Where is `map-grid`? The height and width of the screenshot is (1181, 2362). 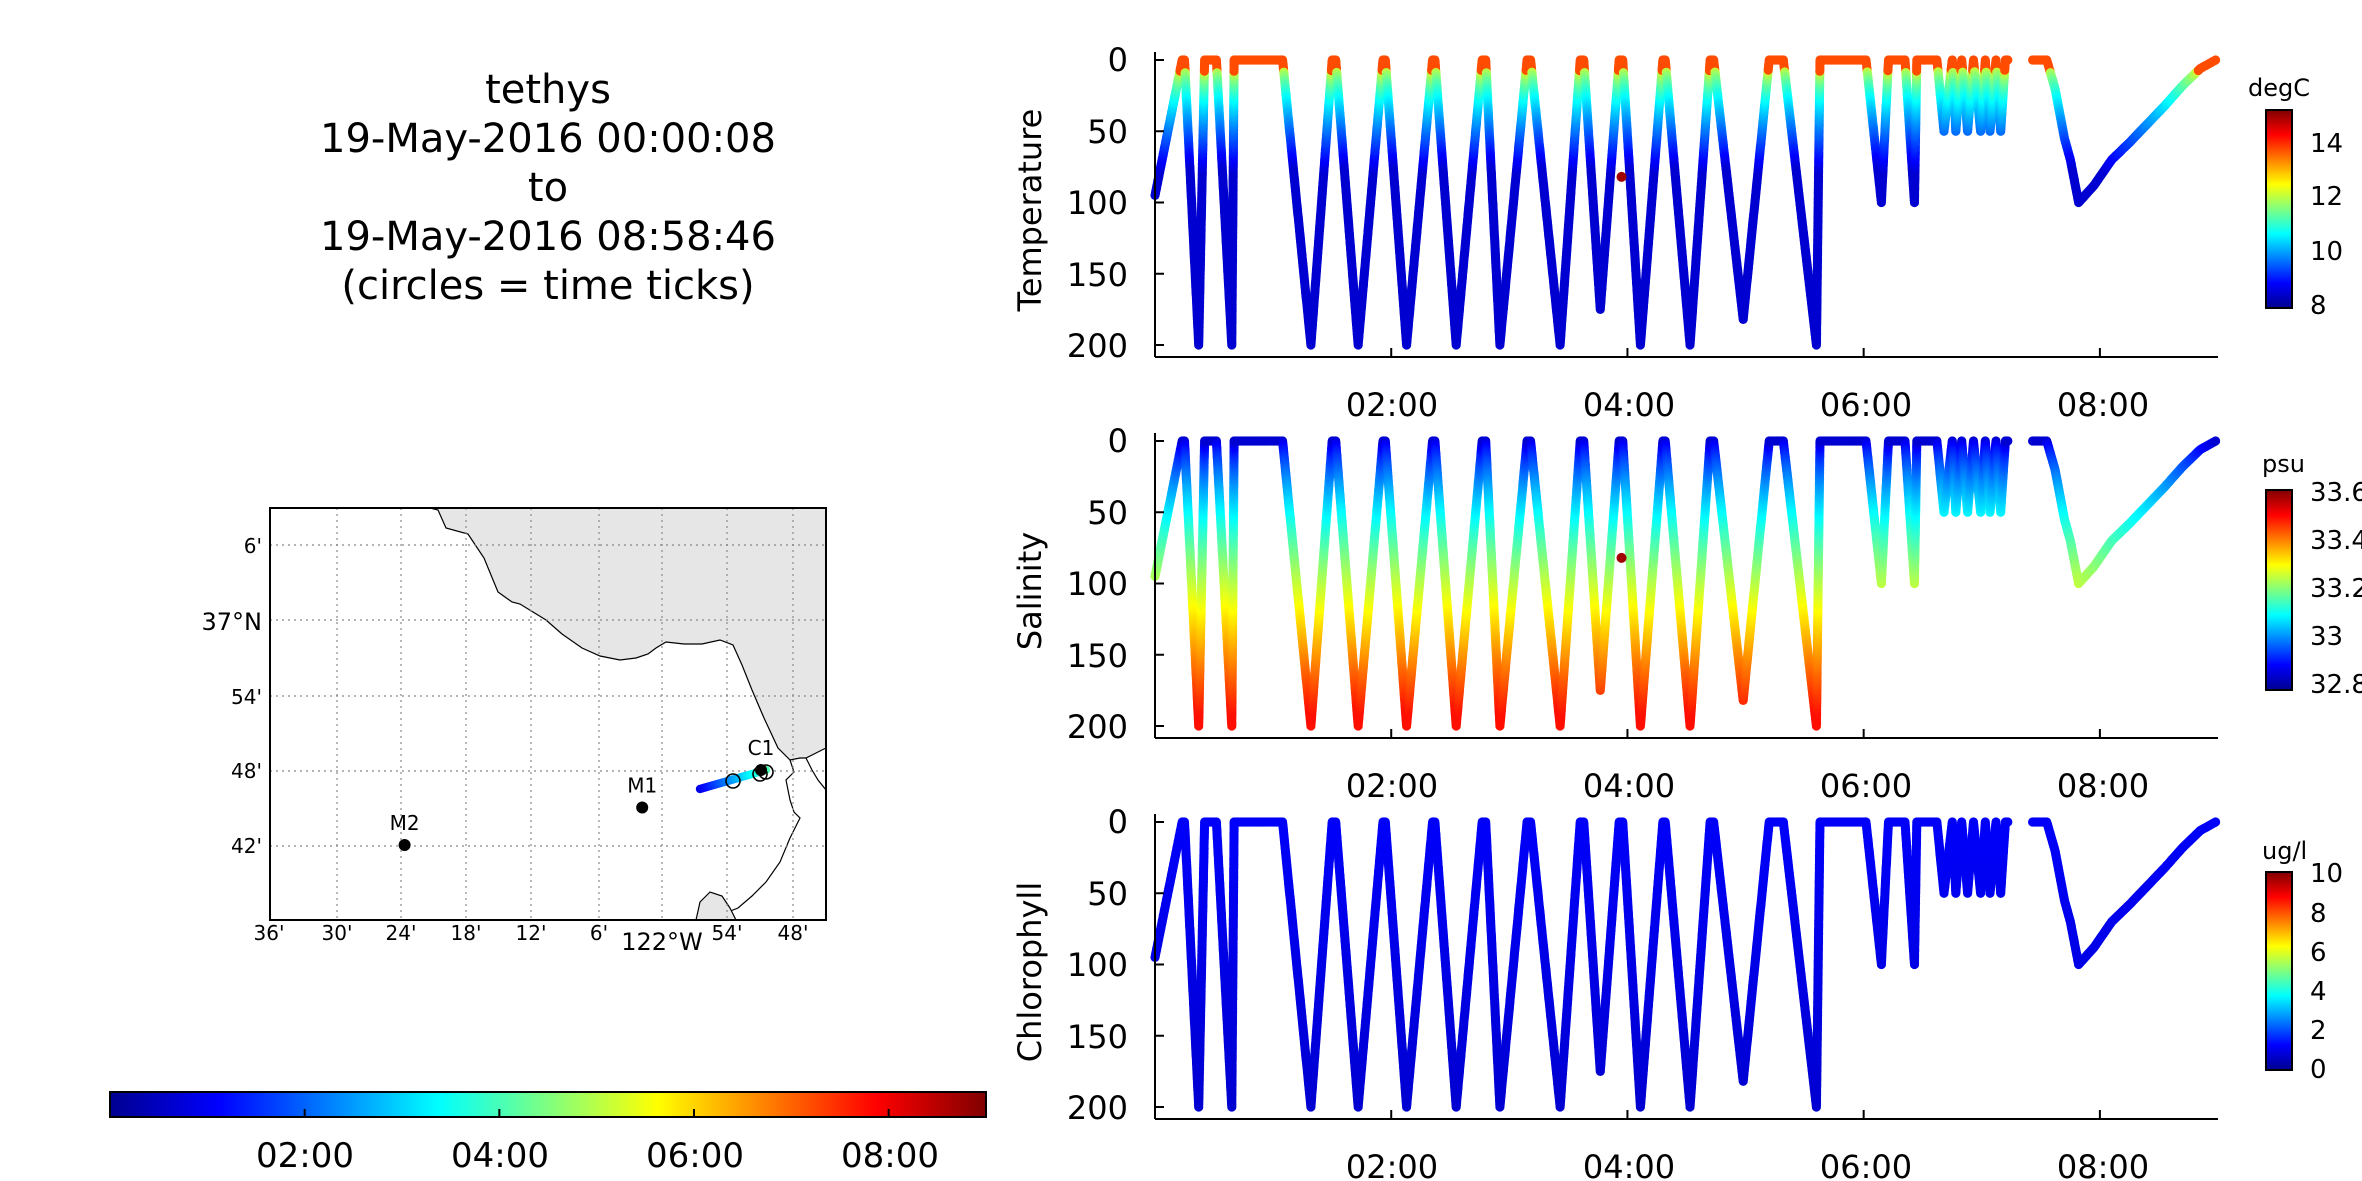
map-grid is located at coordinates (548, 714).